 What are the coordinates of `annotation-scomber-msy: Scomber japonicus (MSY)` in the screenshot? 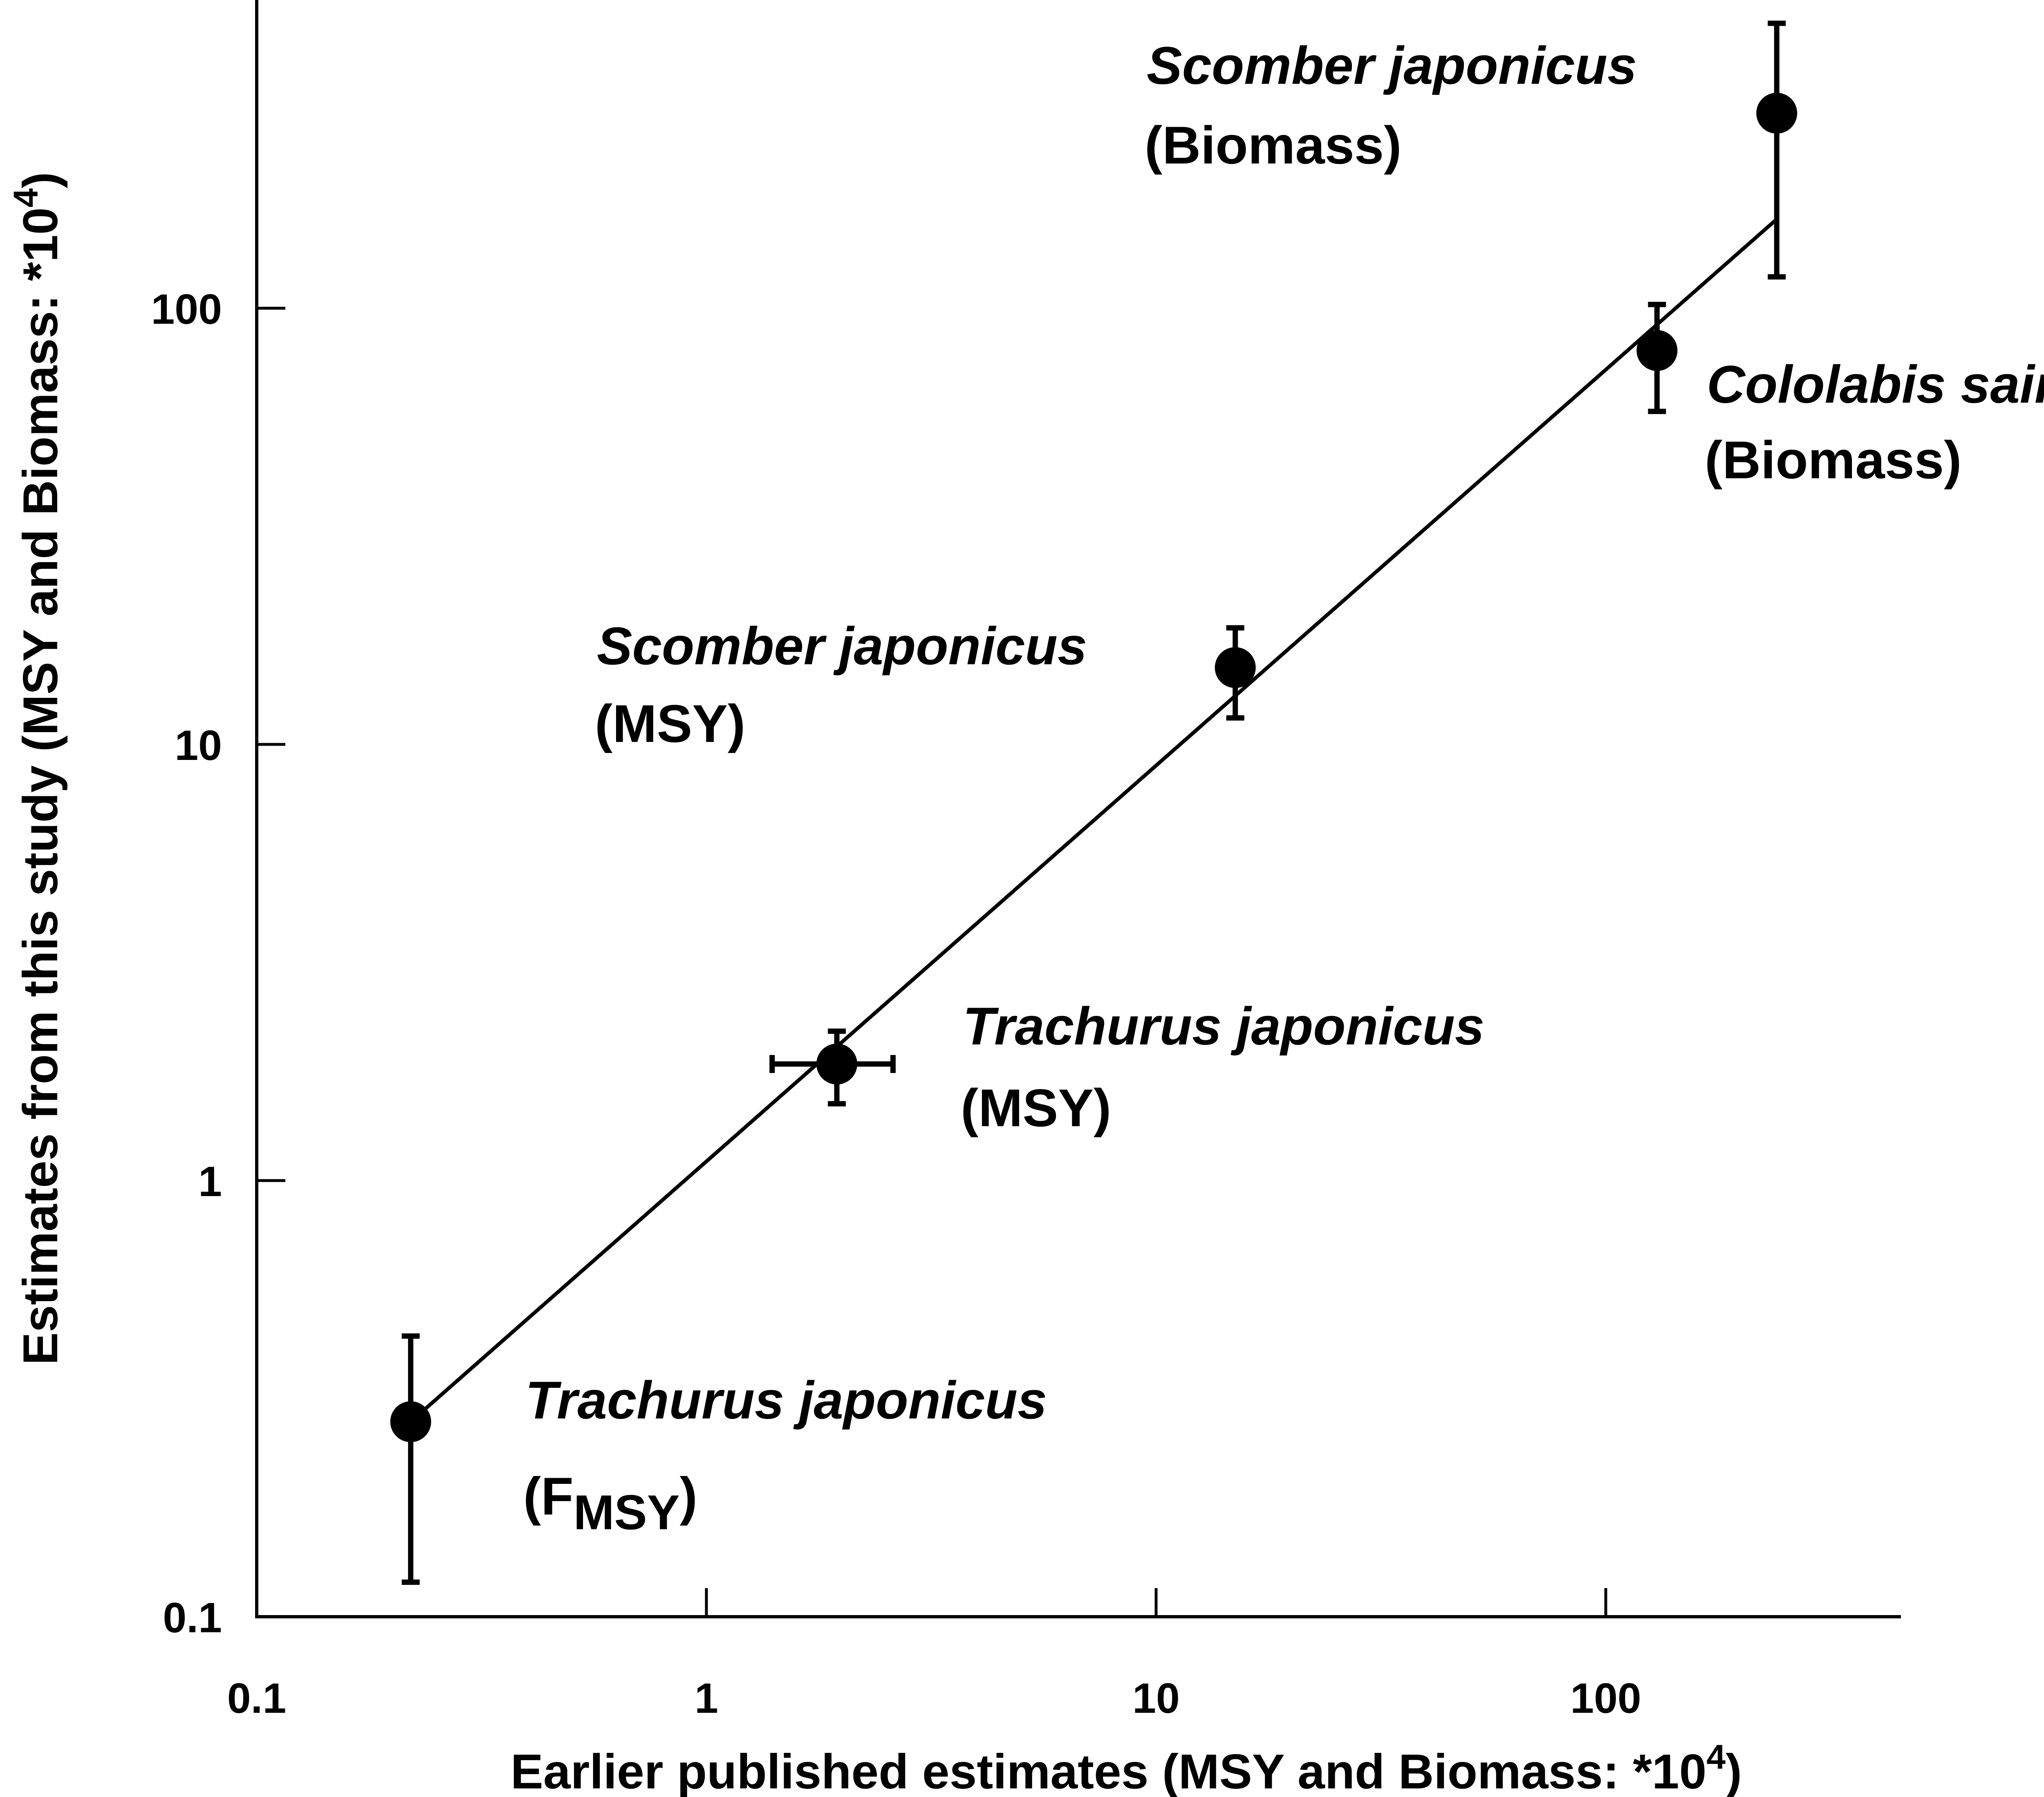 It's located at (841, 684).